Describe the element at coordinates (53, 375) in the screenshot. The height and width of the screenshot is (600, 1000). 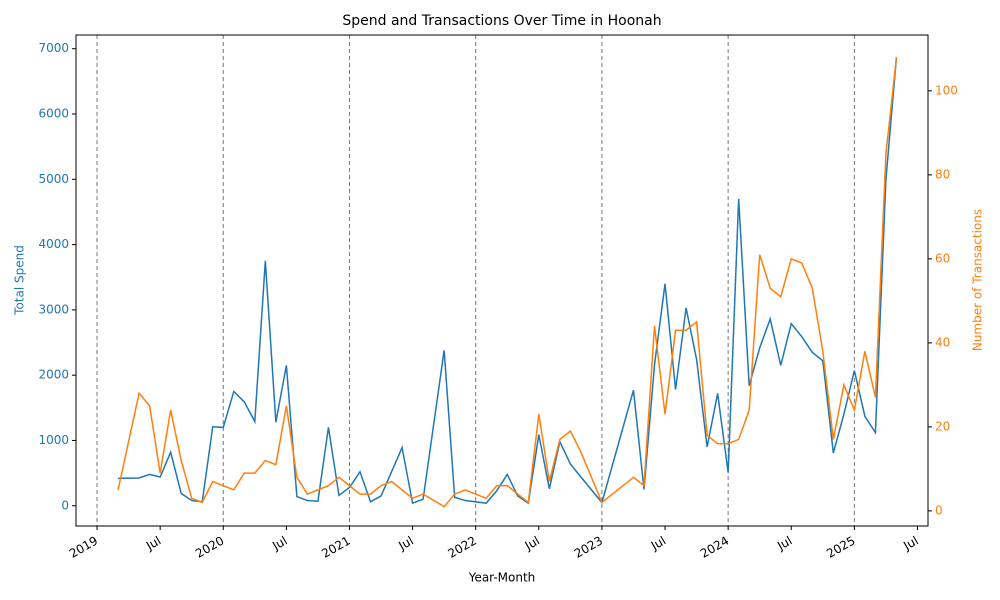
I see `y-tick-label: 2000` at that location.